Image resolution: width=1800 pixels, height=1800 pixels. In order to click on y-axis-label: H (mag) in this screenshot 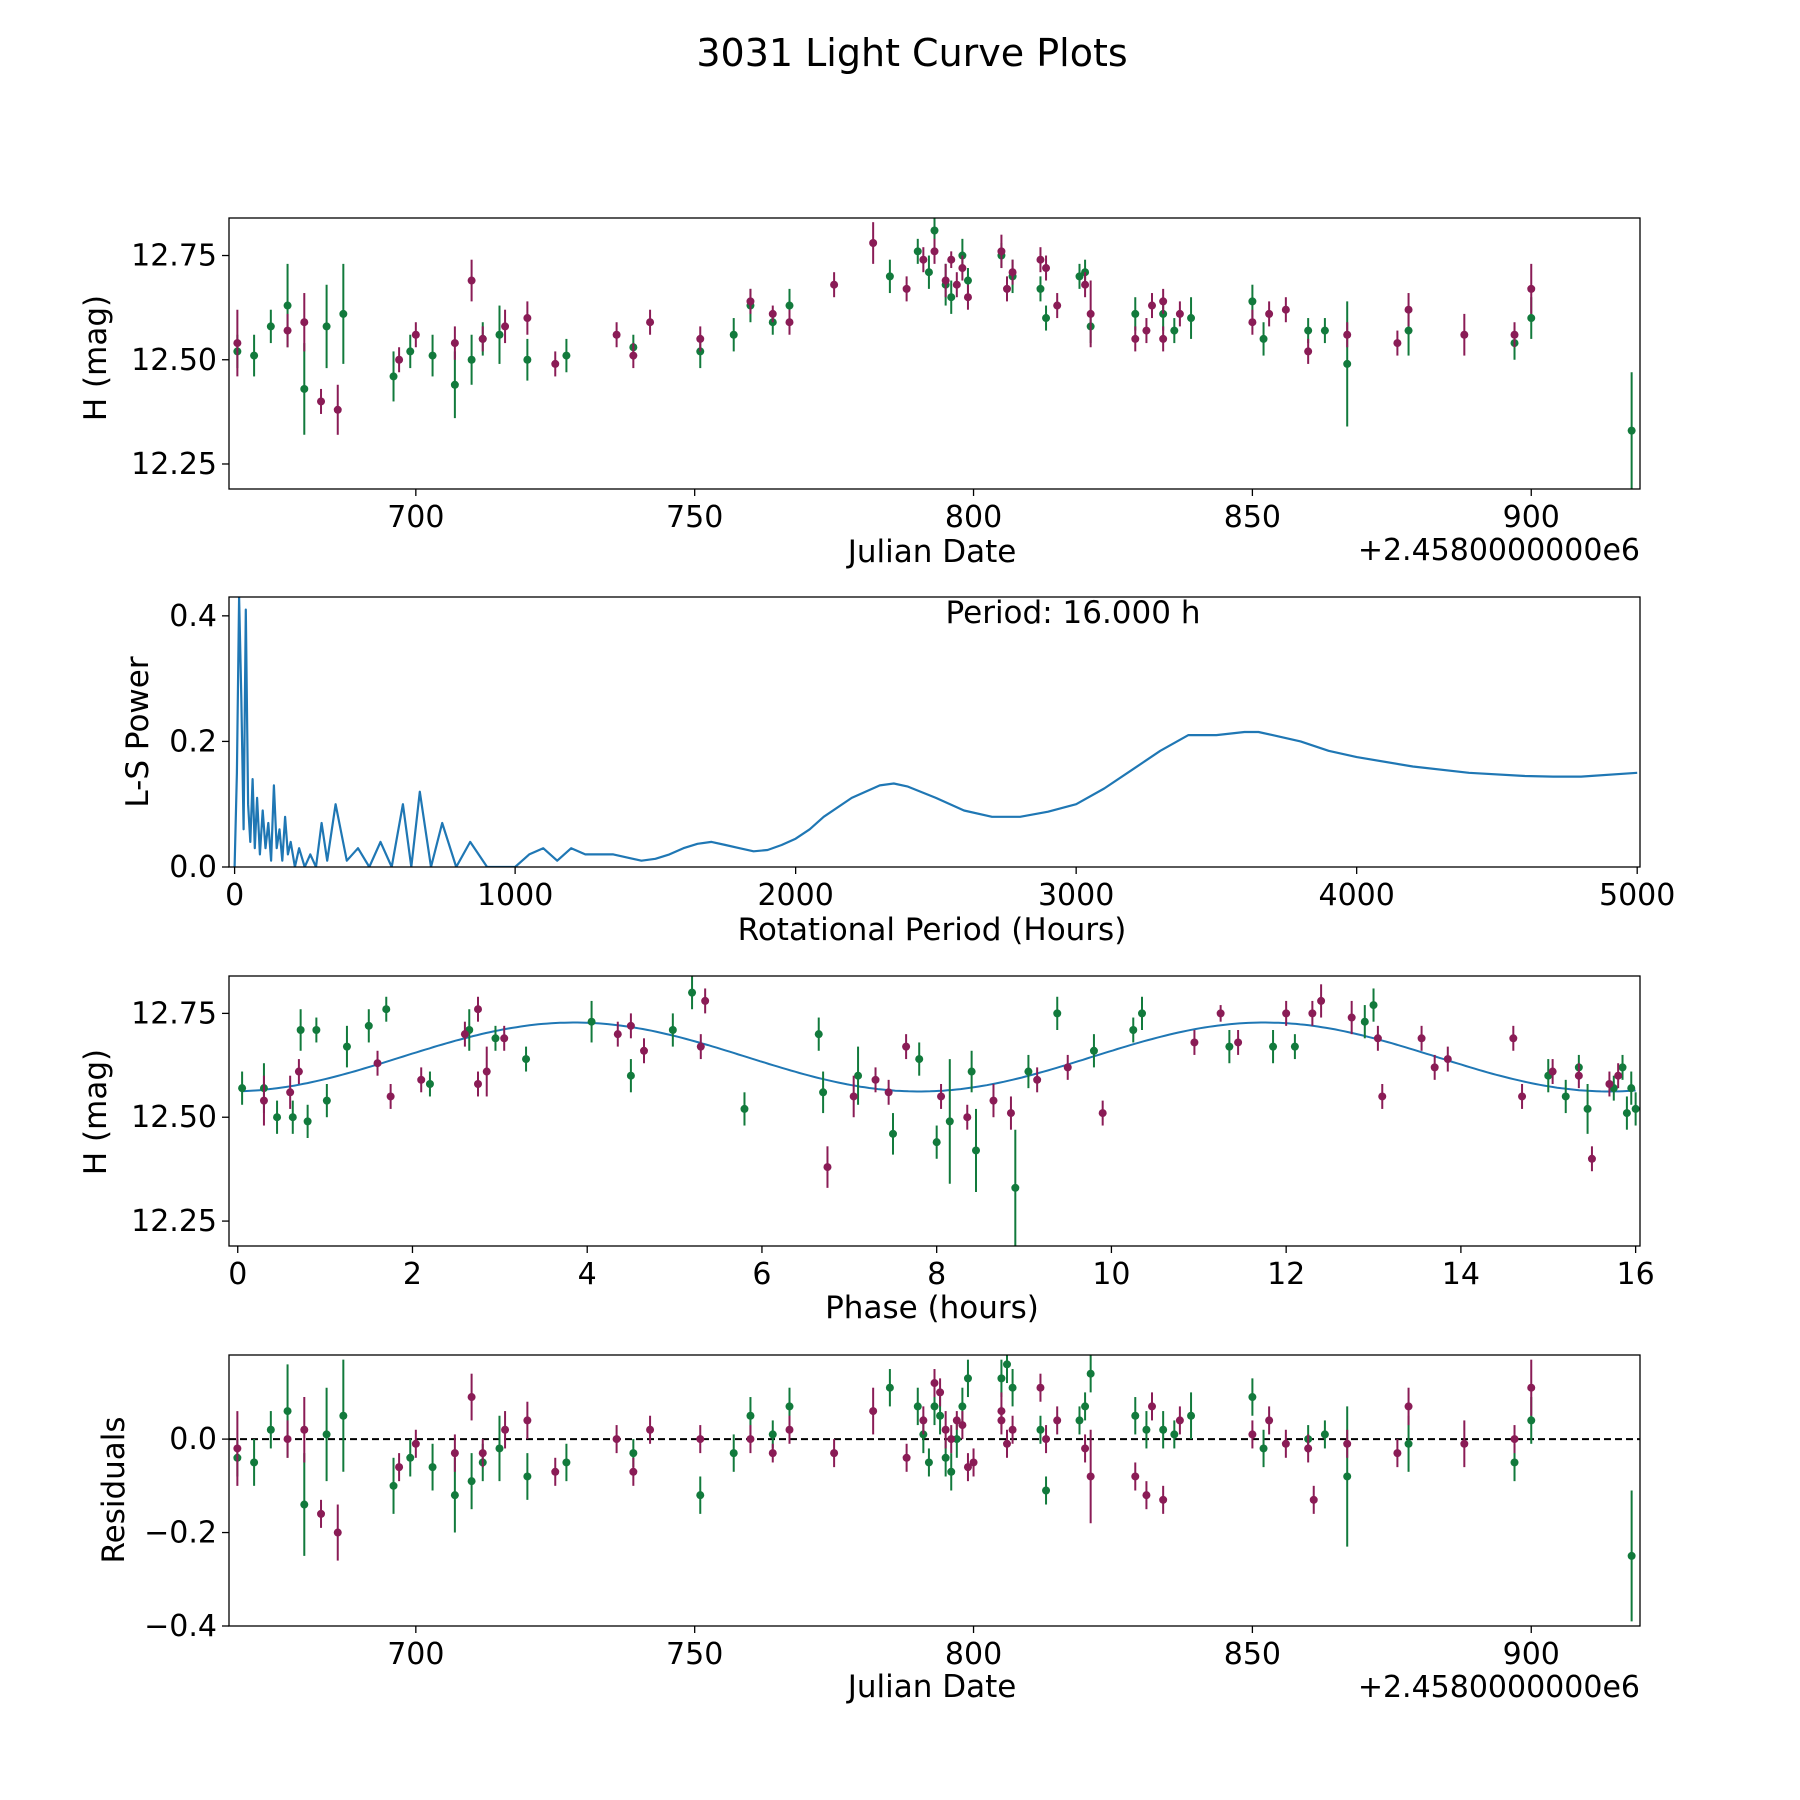, I will do `click(96, 358)`.